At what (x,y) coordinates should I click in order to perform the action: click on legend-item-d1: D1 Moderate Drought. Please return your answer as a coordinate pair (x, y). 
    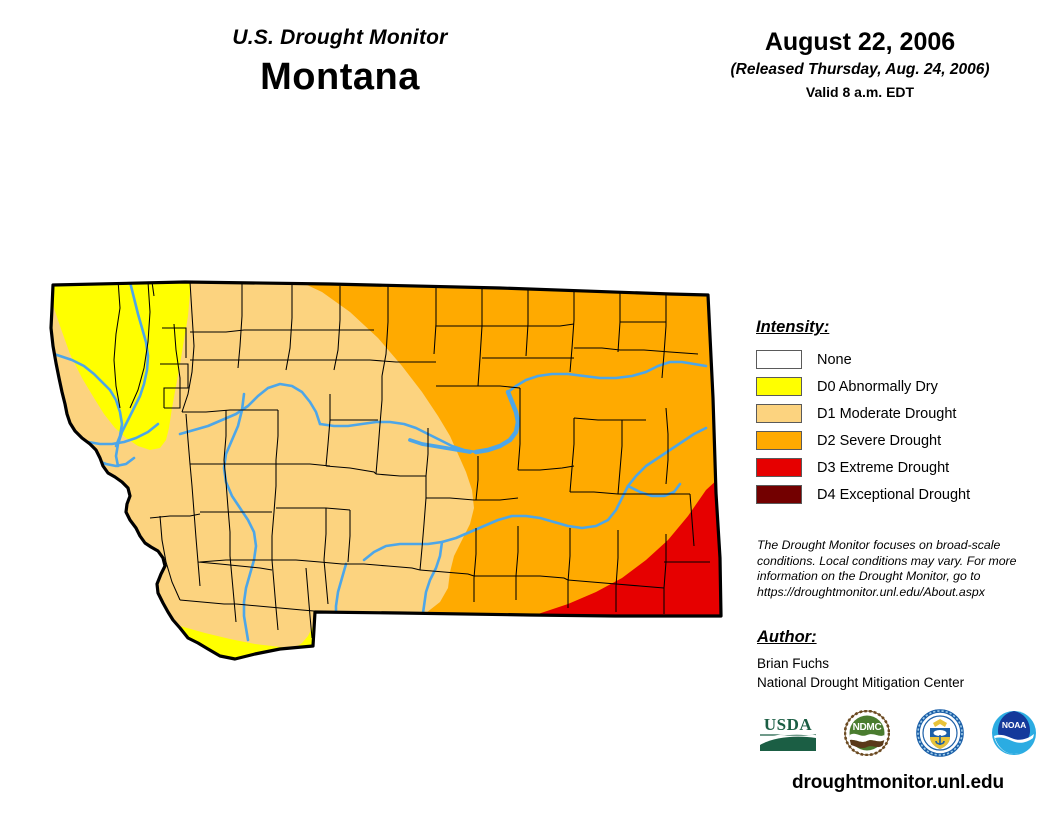
    Looking at the image, I should click on (896, 413).